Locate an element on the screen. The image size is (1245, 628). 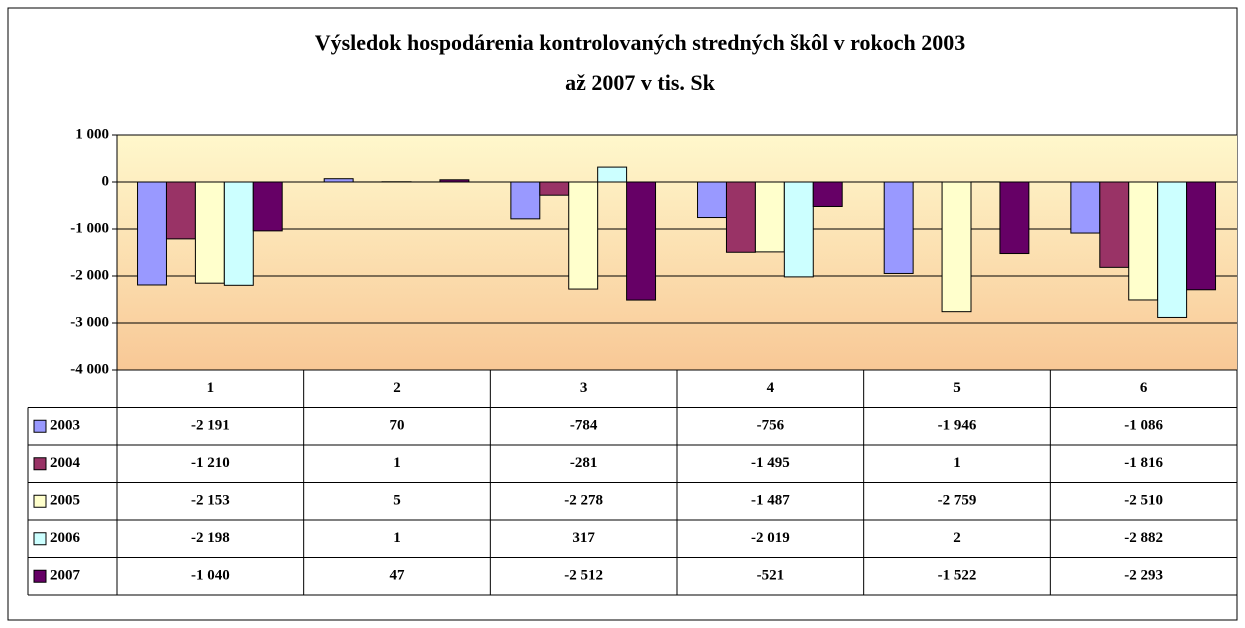
legend-label: 2007 is located at coordinates (65, 576).